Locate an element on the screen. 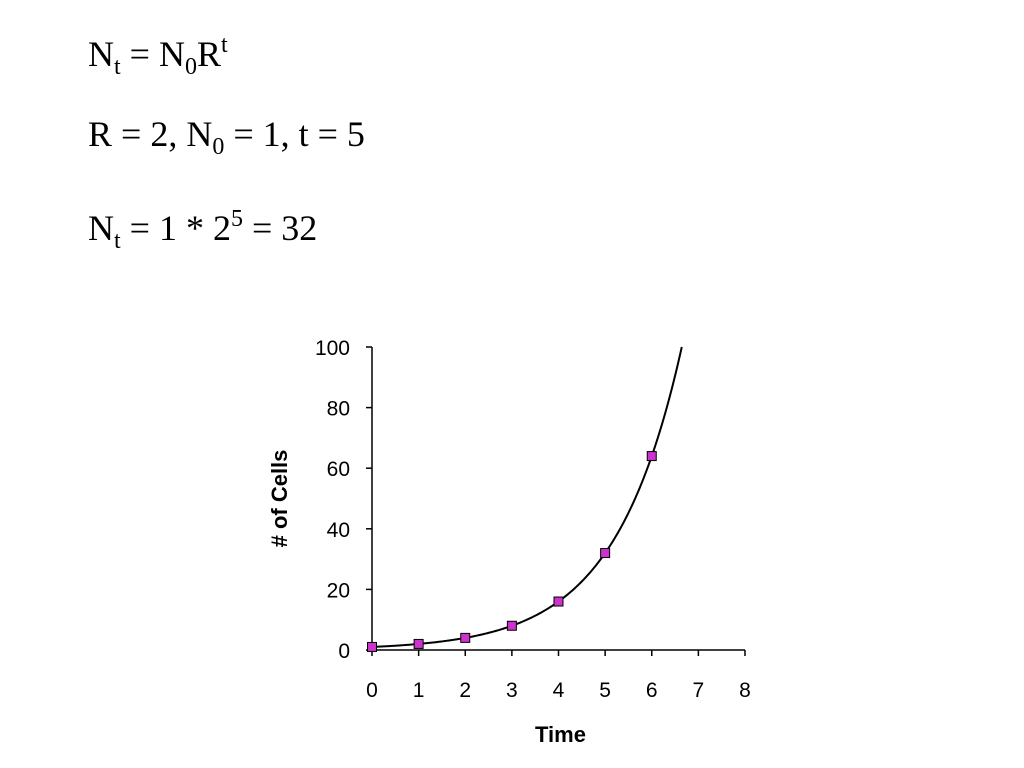  formula-parameters: R = 2, N0 = 1, t = 5 is located at coordinates (226, 136).